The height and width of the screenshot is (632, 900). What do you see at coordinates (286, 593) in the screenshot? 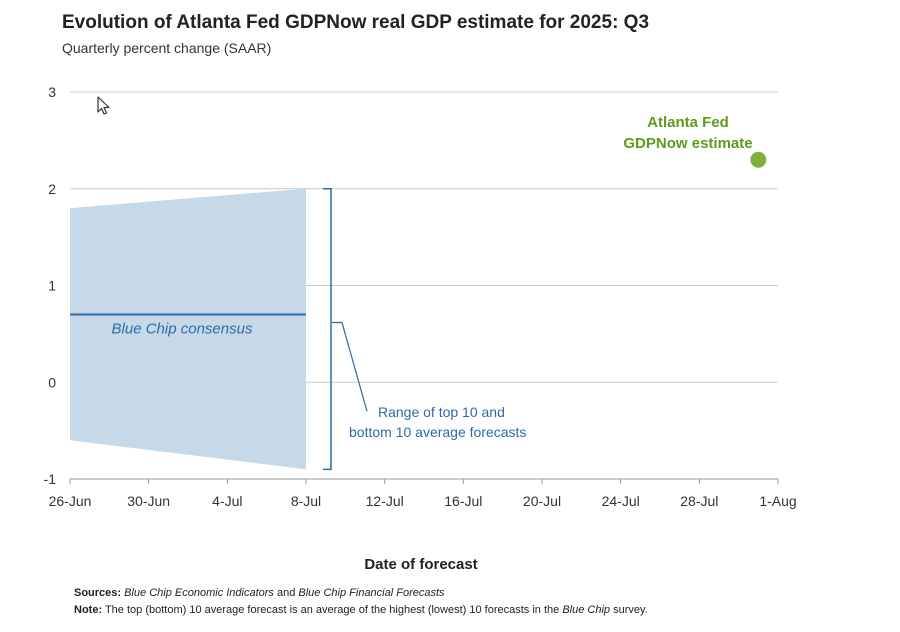
I see `sources-text-2: and` at bounding box center [286, 593].